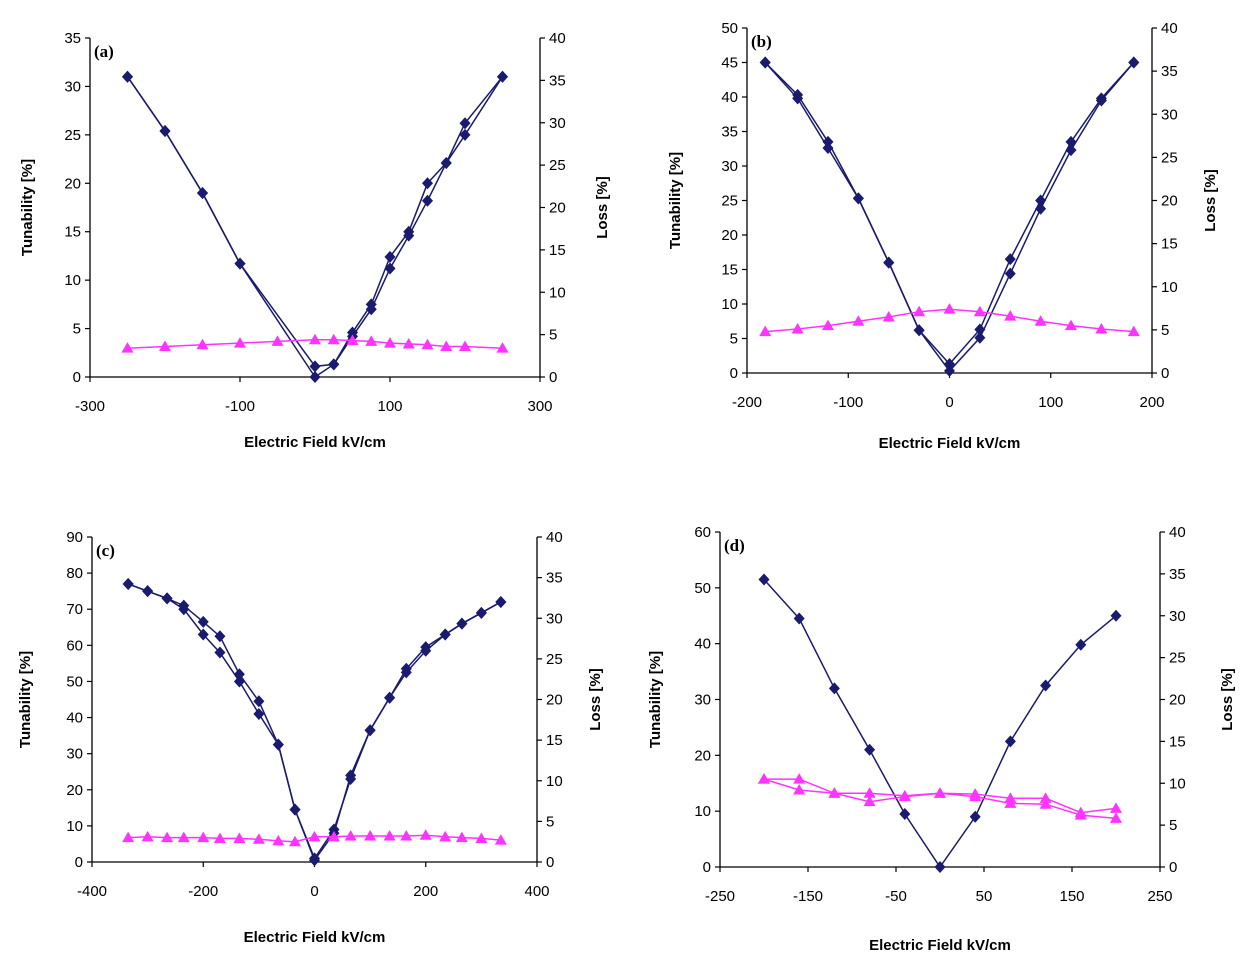  Describe the element at coordinates (1173, 825) in the screenshot. I see `y2-tick-label: 5` at that location.